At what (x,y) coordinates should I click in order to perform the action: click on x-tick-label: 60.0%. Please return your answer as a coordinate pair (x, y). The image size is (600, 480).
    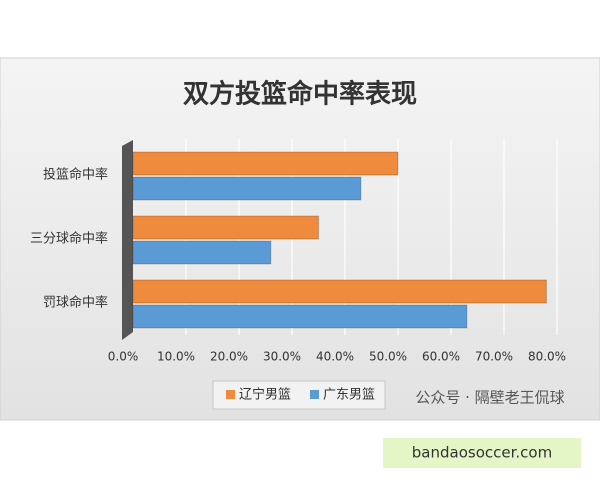
    Looking at the image, I should click on (441, 357).